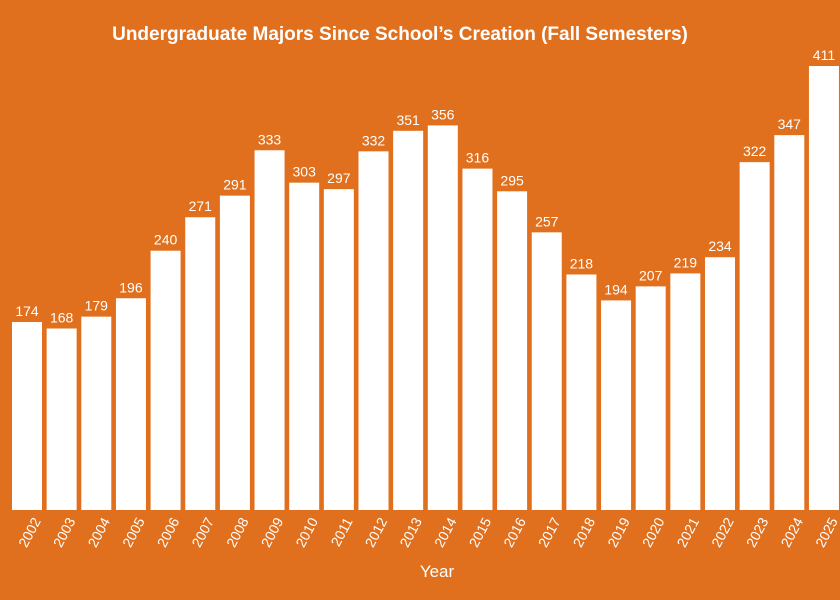 The width and height of the screenshot is (840, 600). What do you see at coordinates (547, 221) in the screenshot?
I see `data-label-2017: 257` at bounding box center [547, 221].